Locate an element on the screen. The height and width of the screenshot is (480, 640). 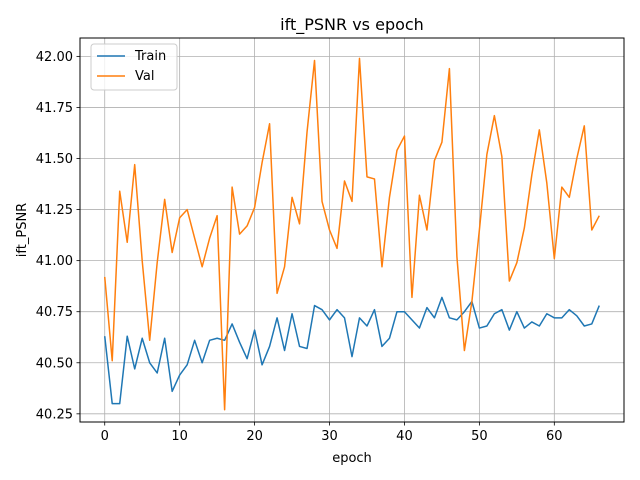
y-tick-label: 40.75 is located at coordinates (54, 312).